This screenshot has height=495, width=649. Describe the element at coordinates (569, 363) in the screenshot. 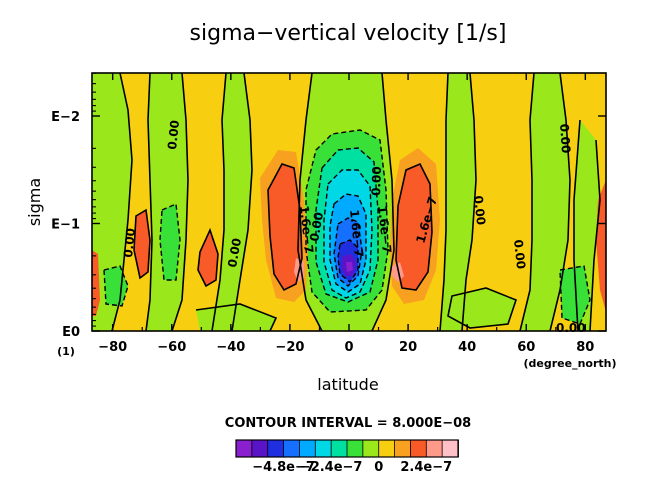

I see `x-unit-label: (degree_north)` at that location.